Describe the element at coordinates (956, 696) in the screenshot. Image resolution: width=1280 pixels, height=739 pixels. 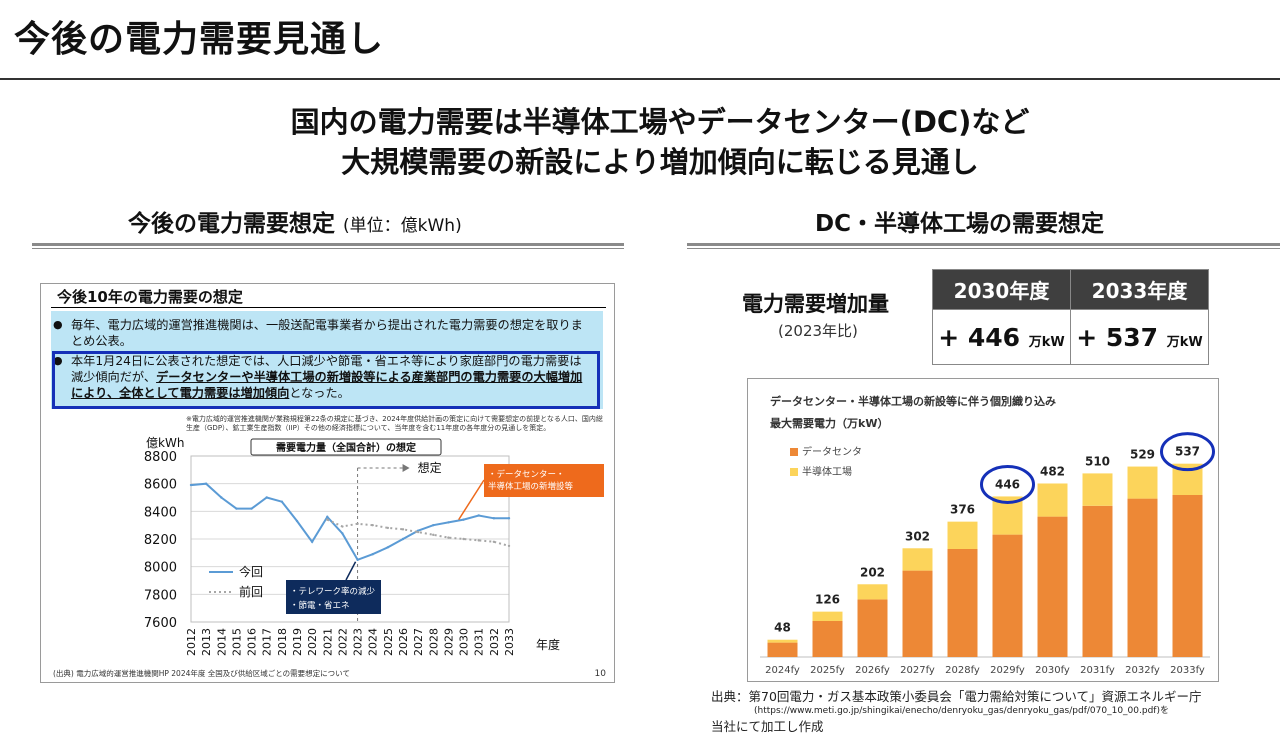
I see `source-line-1: 出典：第70回電力・ガス基本政策小委員会「電力需給対策について」資源エネルギー庁` at that location.